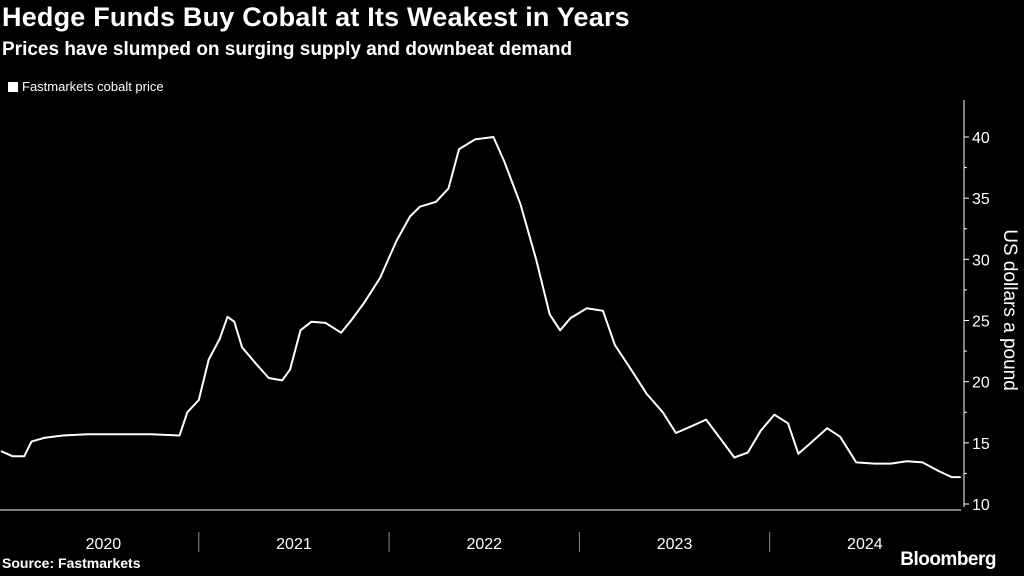 The image size is (1024, 576). I want to click on y-tick-label: 40, so click(981, 138).